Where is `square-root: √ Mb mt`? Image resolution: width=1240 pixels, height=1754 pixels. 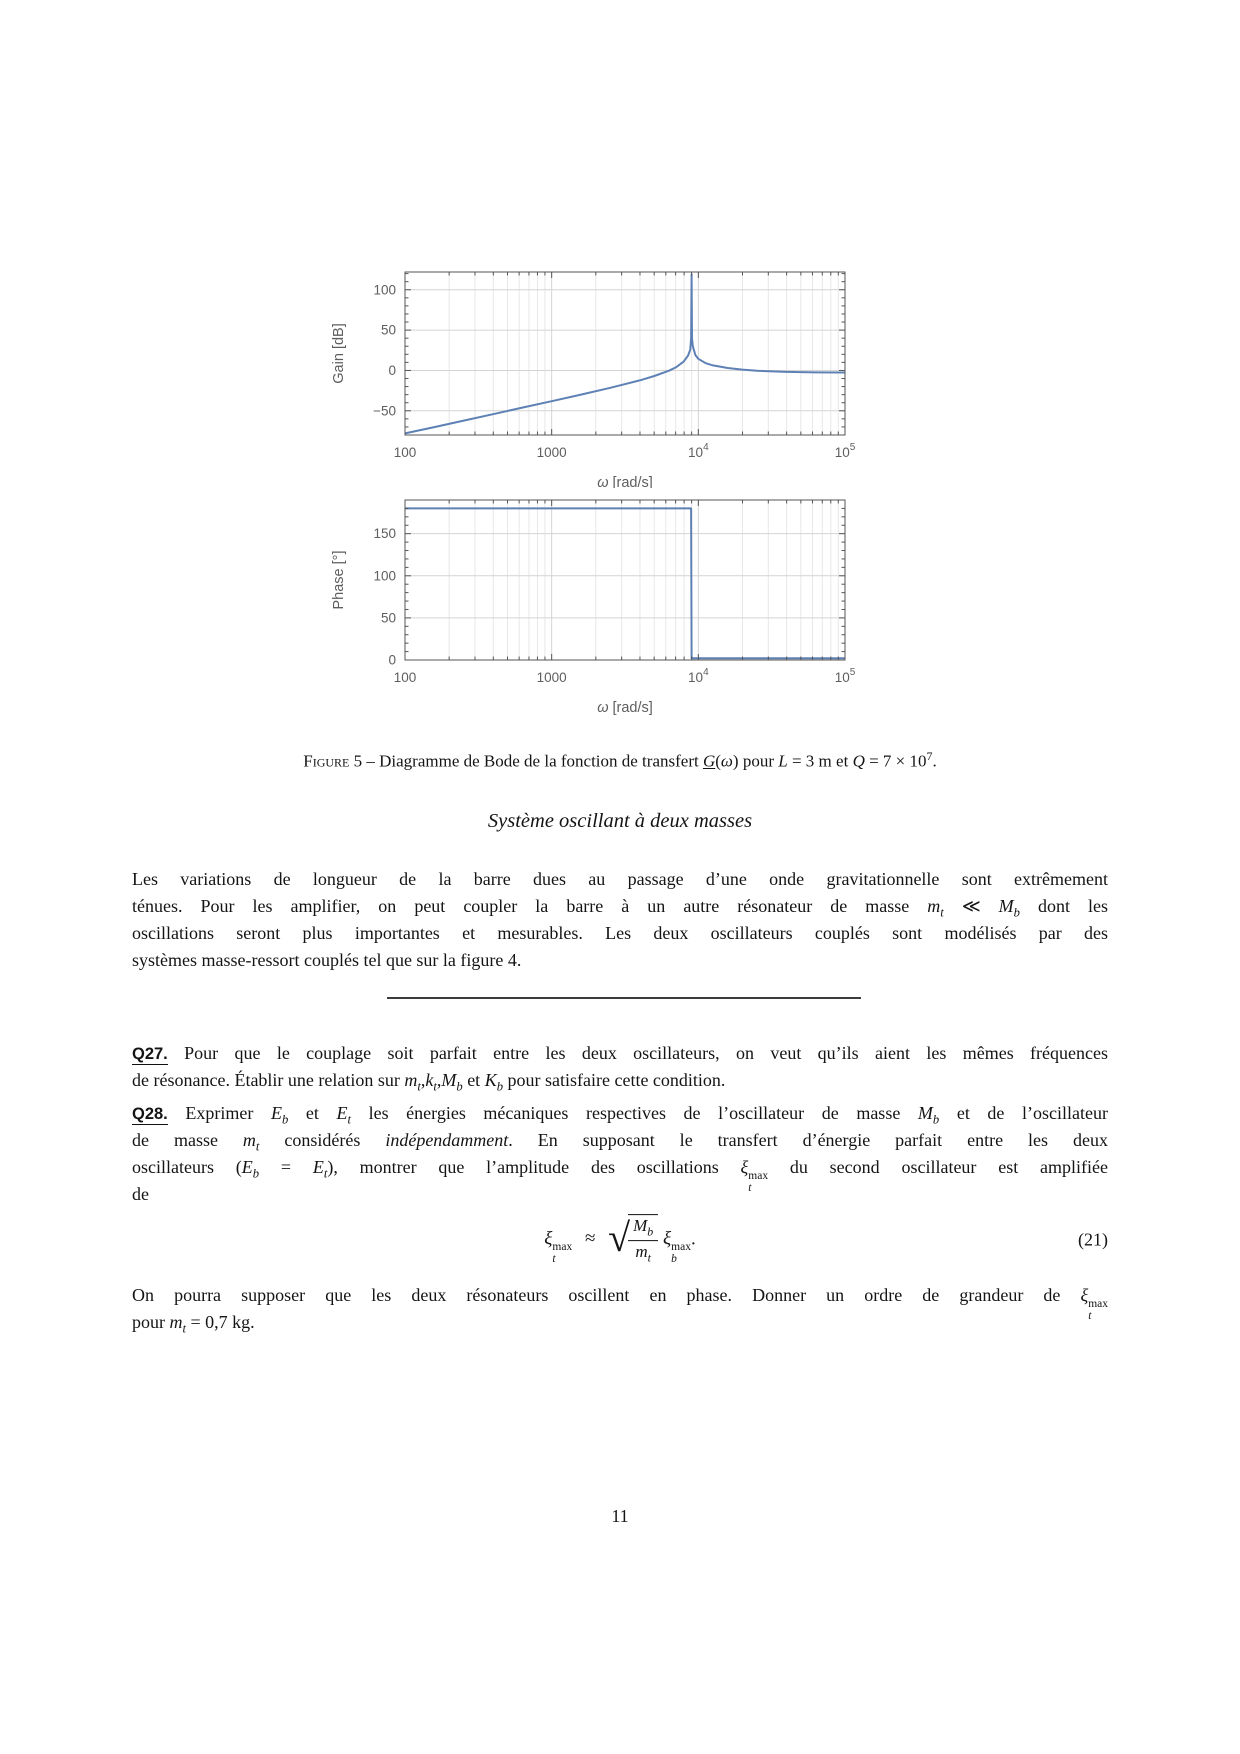 square-root: √ Mb mt is located at coordinates (633, 1240).